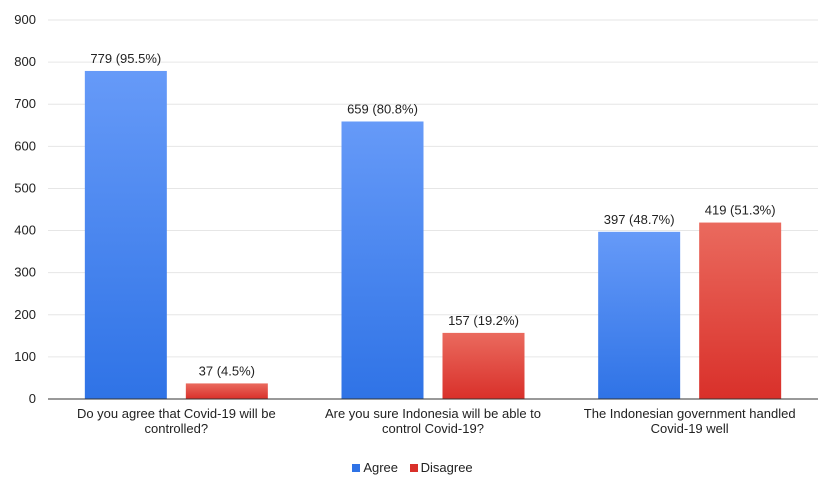 The width and height of the screenshot is (825, 477). Describe the element at coordinates (176, 413) in the screenshot. I see `x-tick-label-0-line-0: Do you agree that Covid-19 will be` at that location.